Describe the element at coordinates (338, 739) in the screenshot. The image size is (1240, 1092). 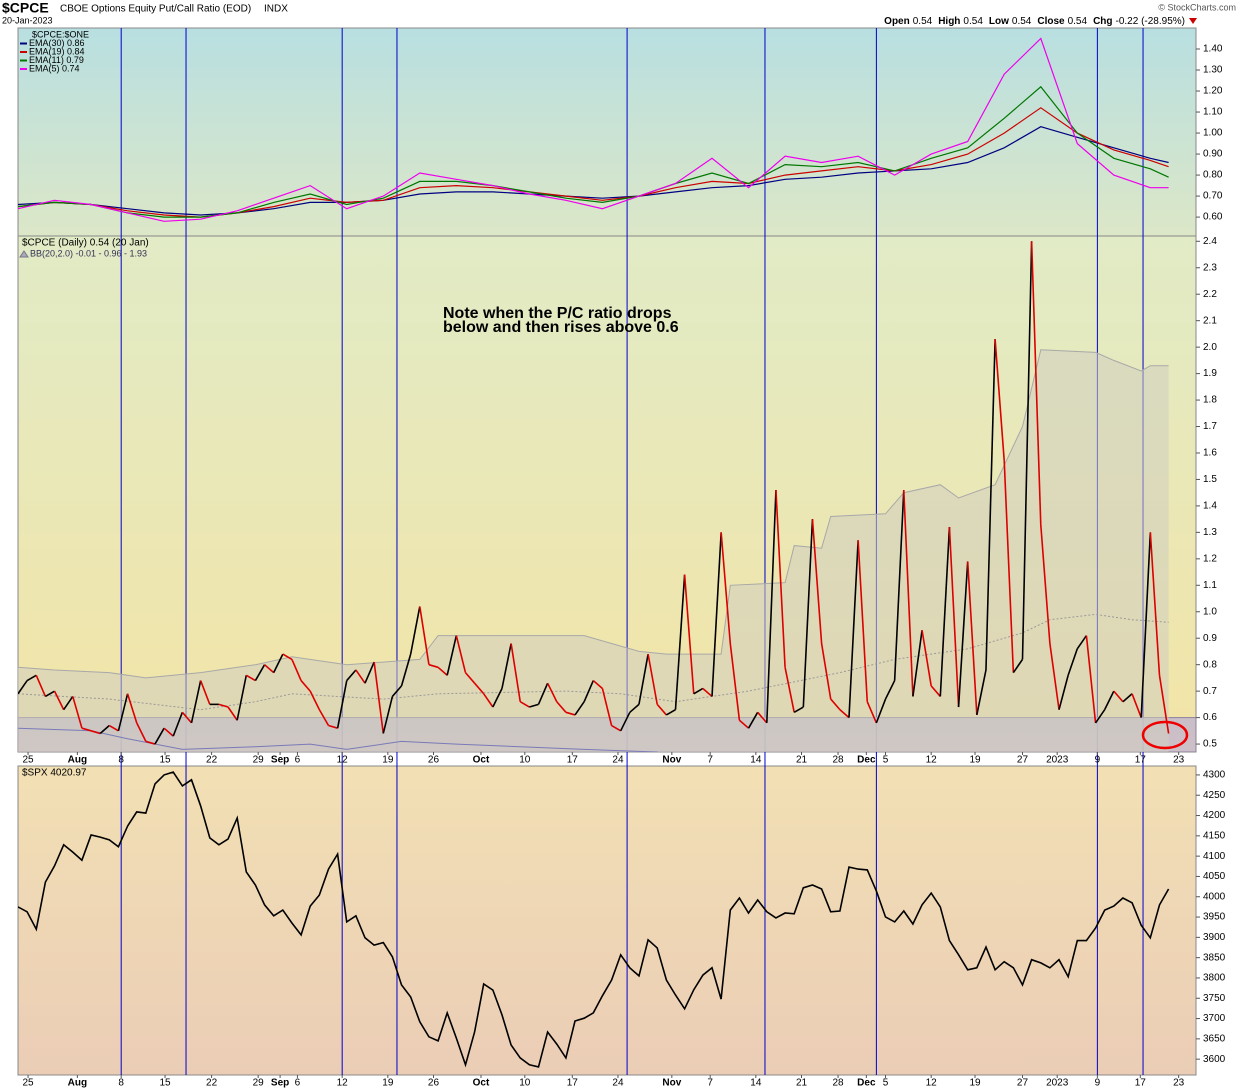
I see `band-lower` at that location.